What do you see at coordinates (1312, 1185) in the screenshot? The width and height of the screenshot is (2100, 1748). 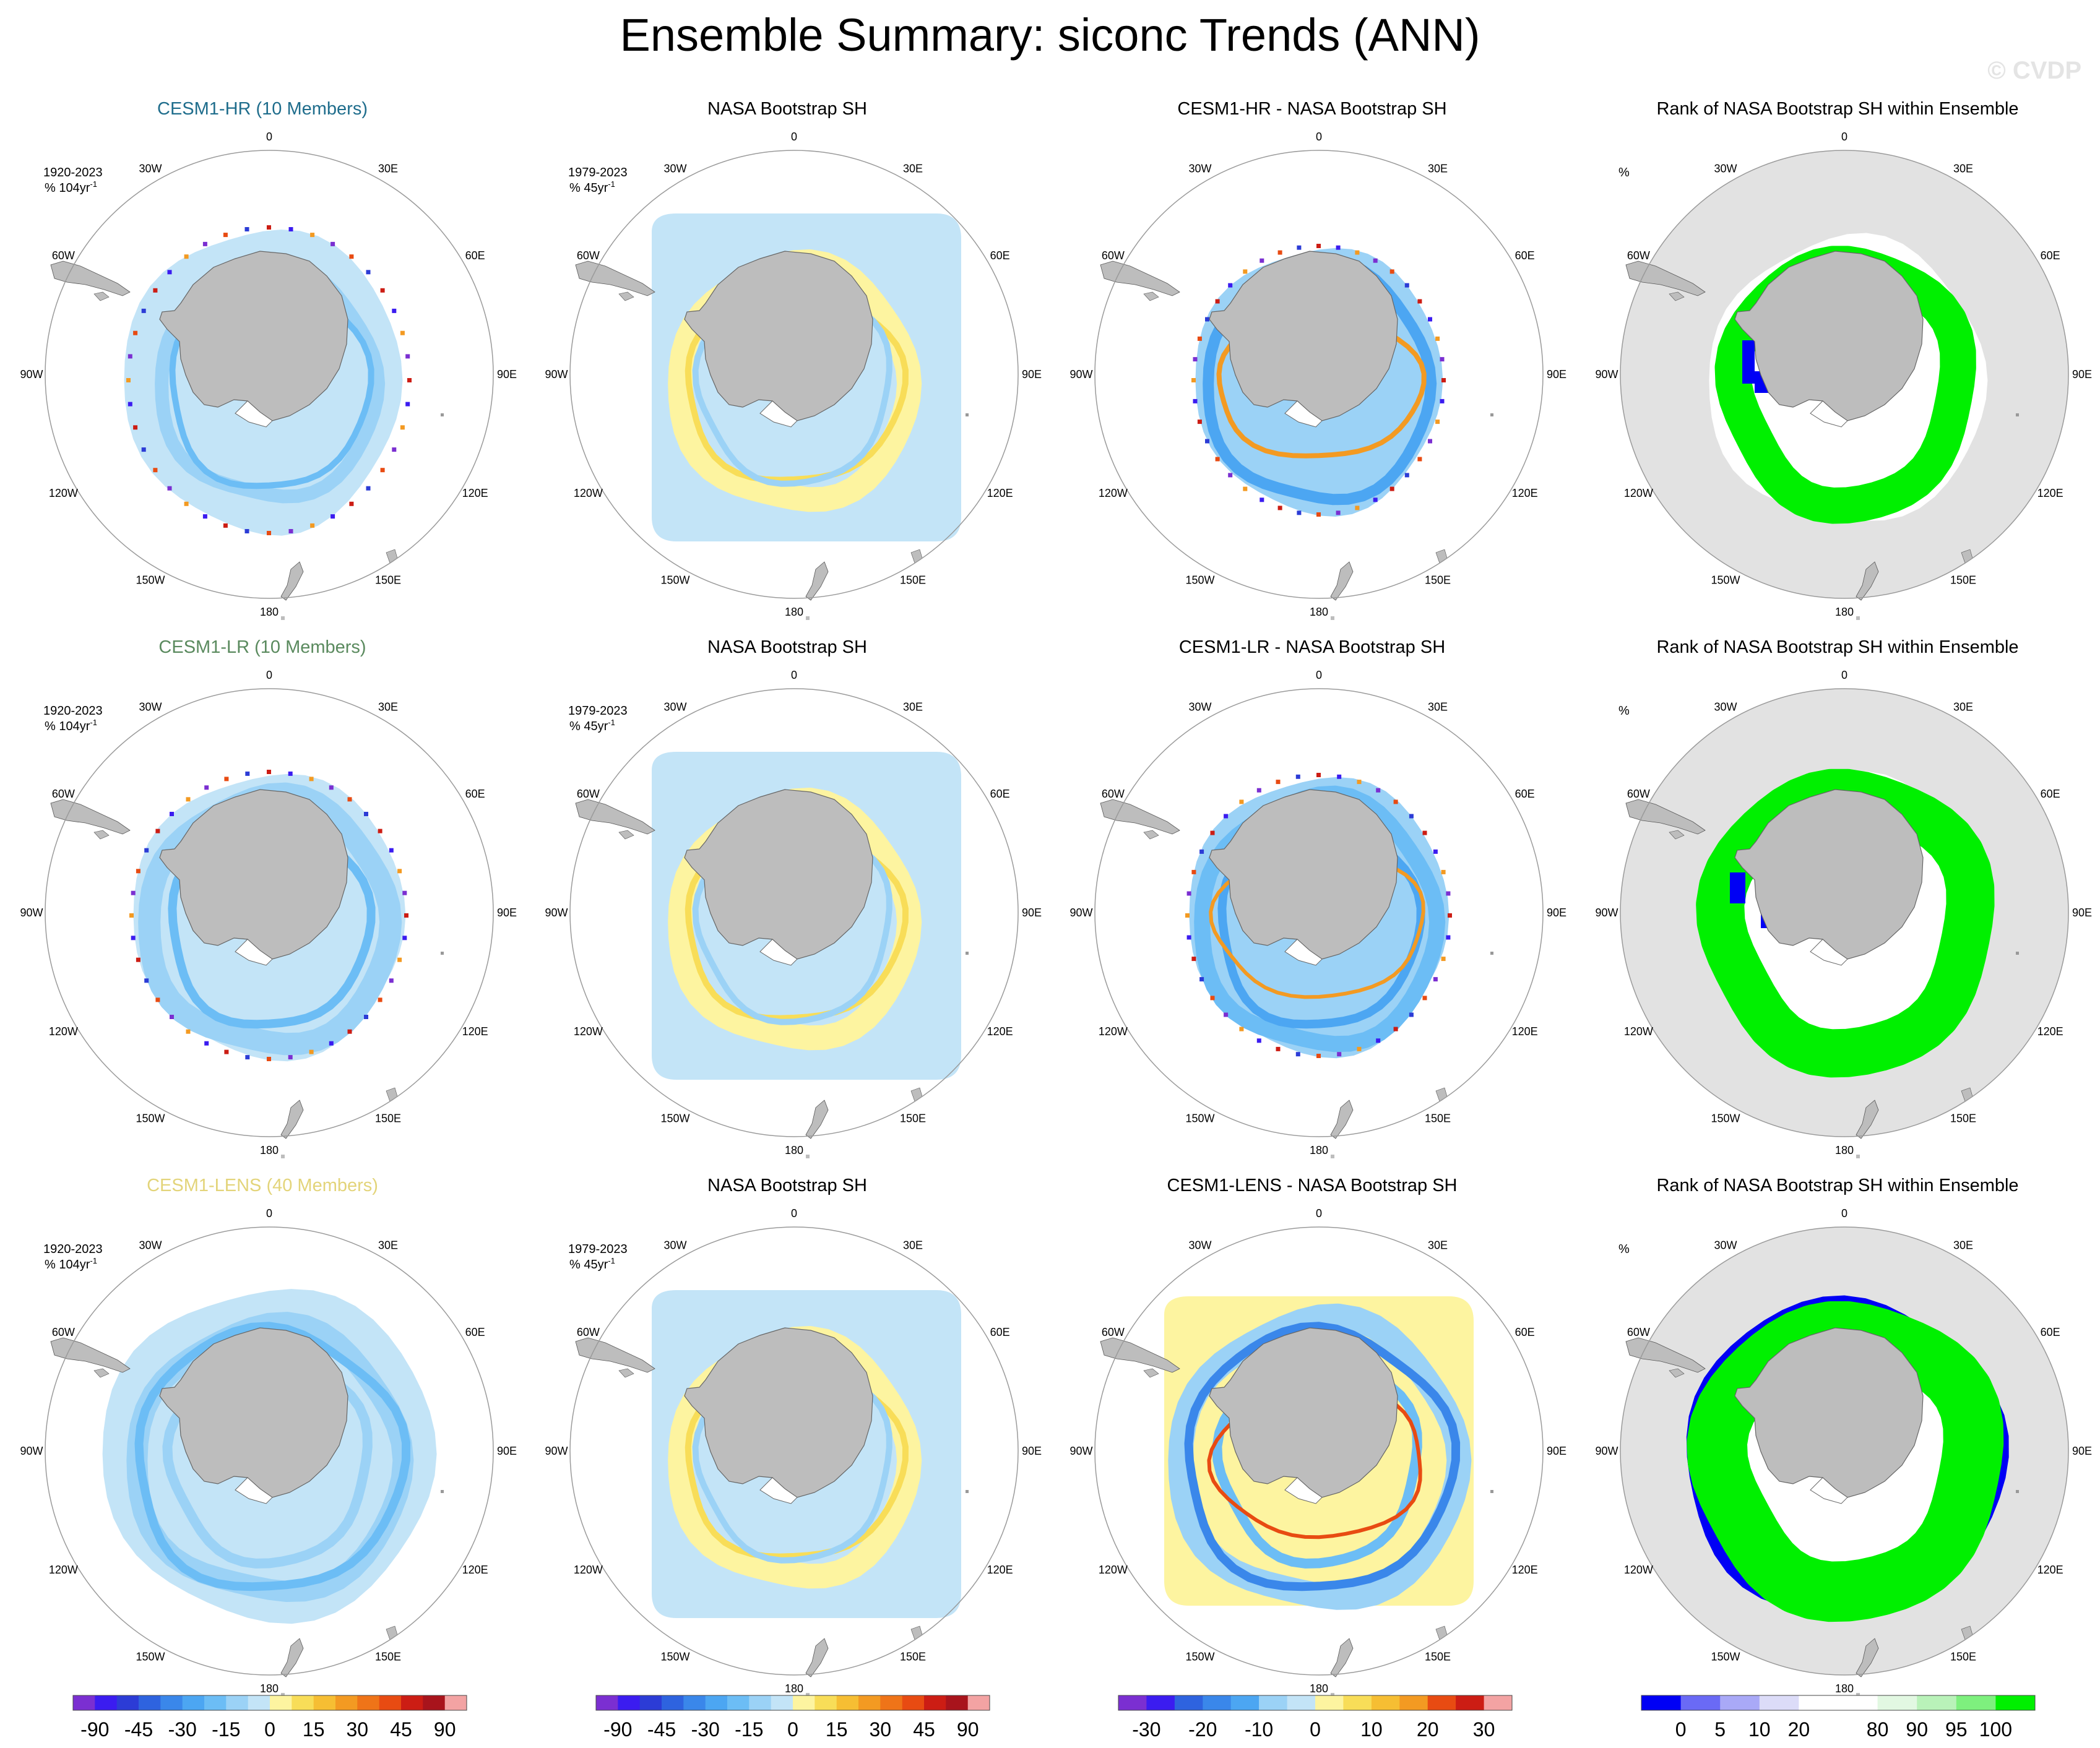 I see `panel-title: CESM1-LENS - NASA Bootstrap SH` at bounding box center [1312, 1185].